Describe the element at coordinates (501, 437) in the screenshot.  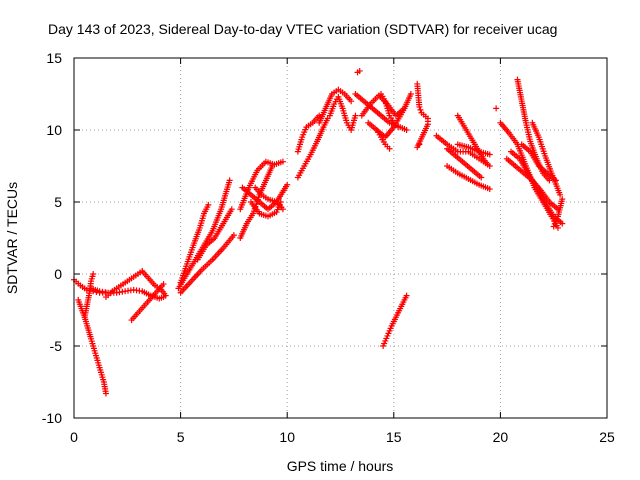
I see `x-tick-label: 20` at that location.